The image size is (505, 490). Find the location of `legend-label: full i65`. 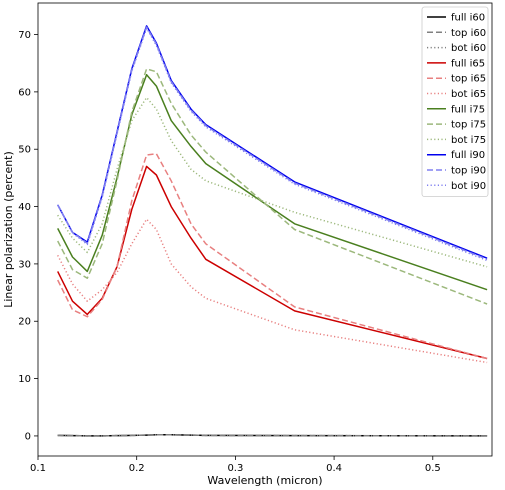

legend-label: full i65 is located at coordinates (468, 63).